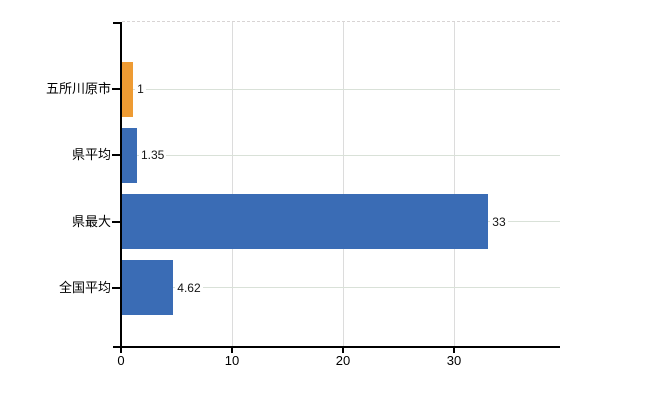  Describe the element at coordinates (343, 360) in the screenshot. I see `x-axis-tick-label: 20` at that location.